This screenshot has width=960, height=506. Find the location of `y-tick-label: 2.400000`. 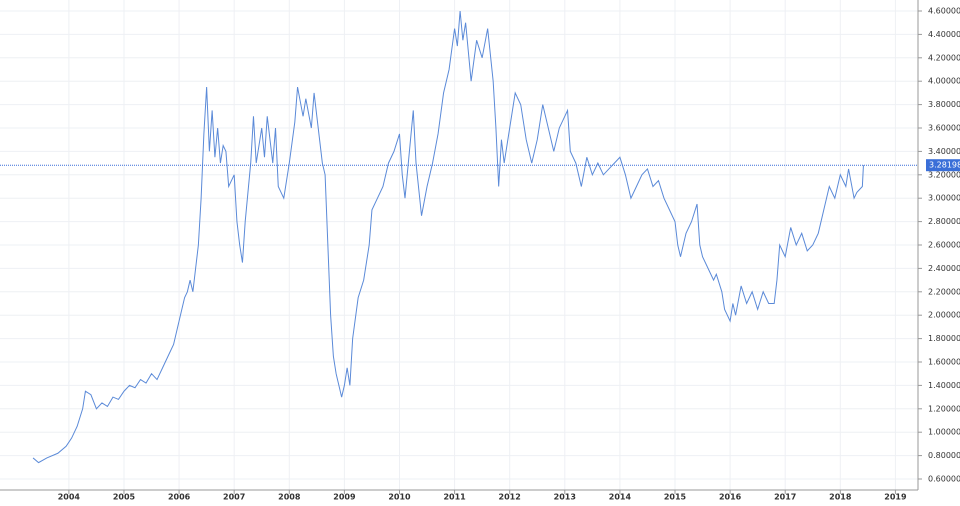

y-tick-label: 2.400000 is located at coordinates (944, 268).